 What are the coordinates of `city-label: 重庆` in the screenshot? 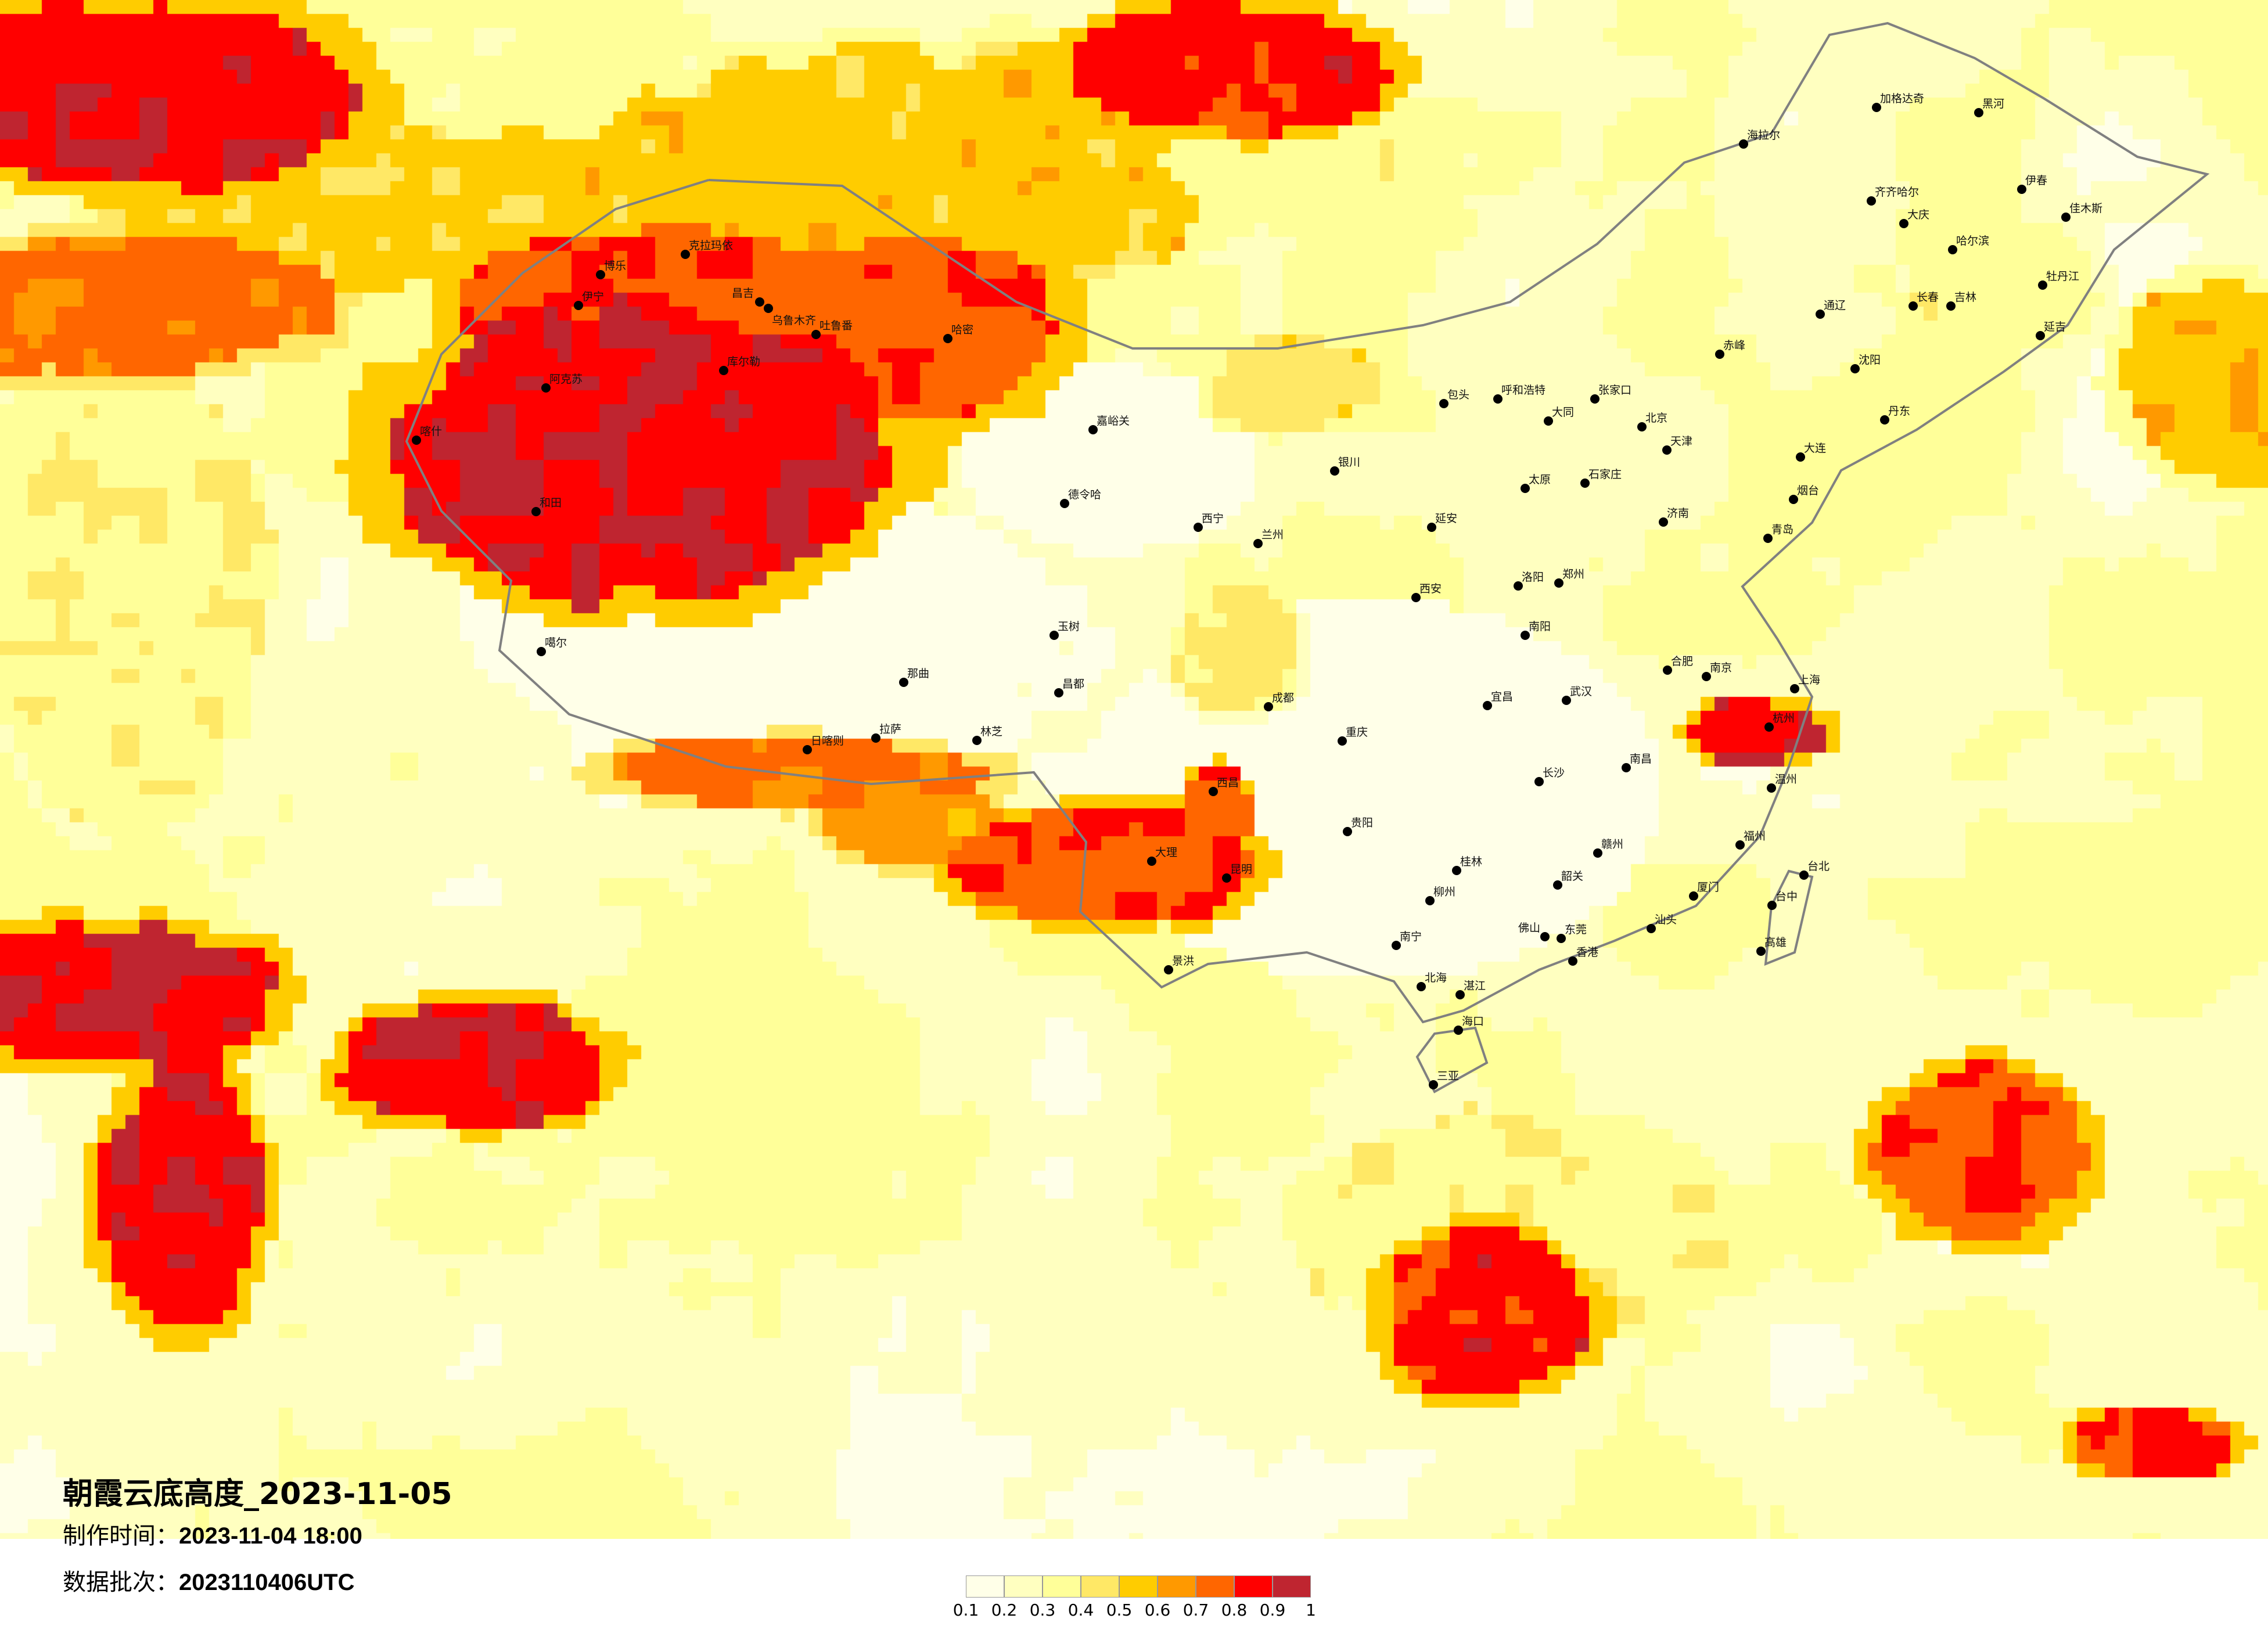 It's located at (1357, 732).